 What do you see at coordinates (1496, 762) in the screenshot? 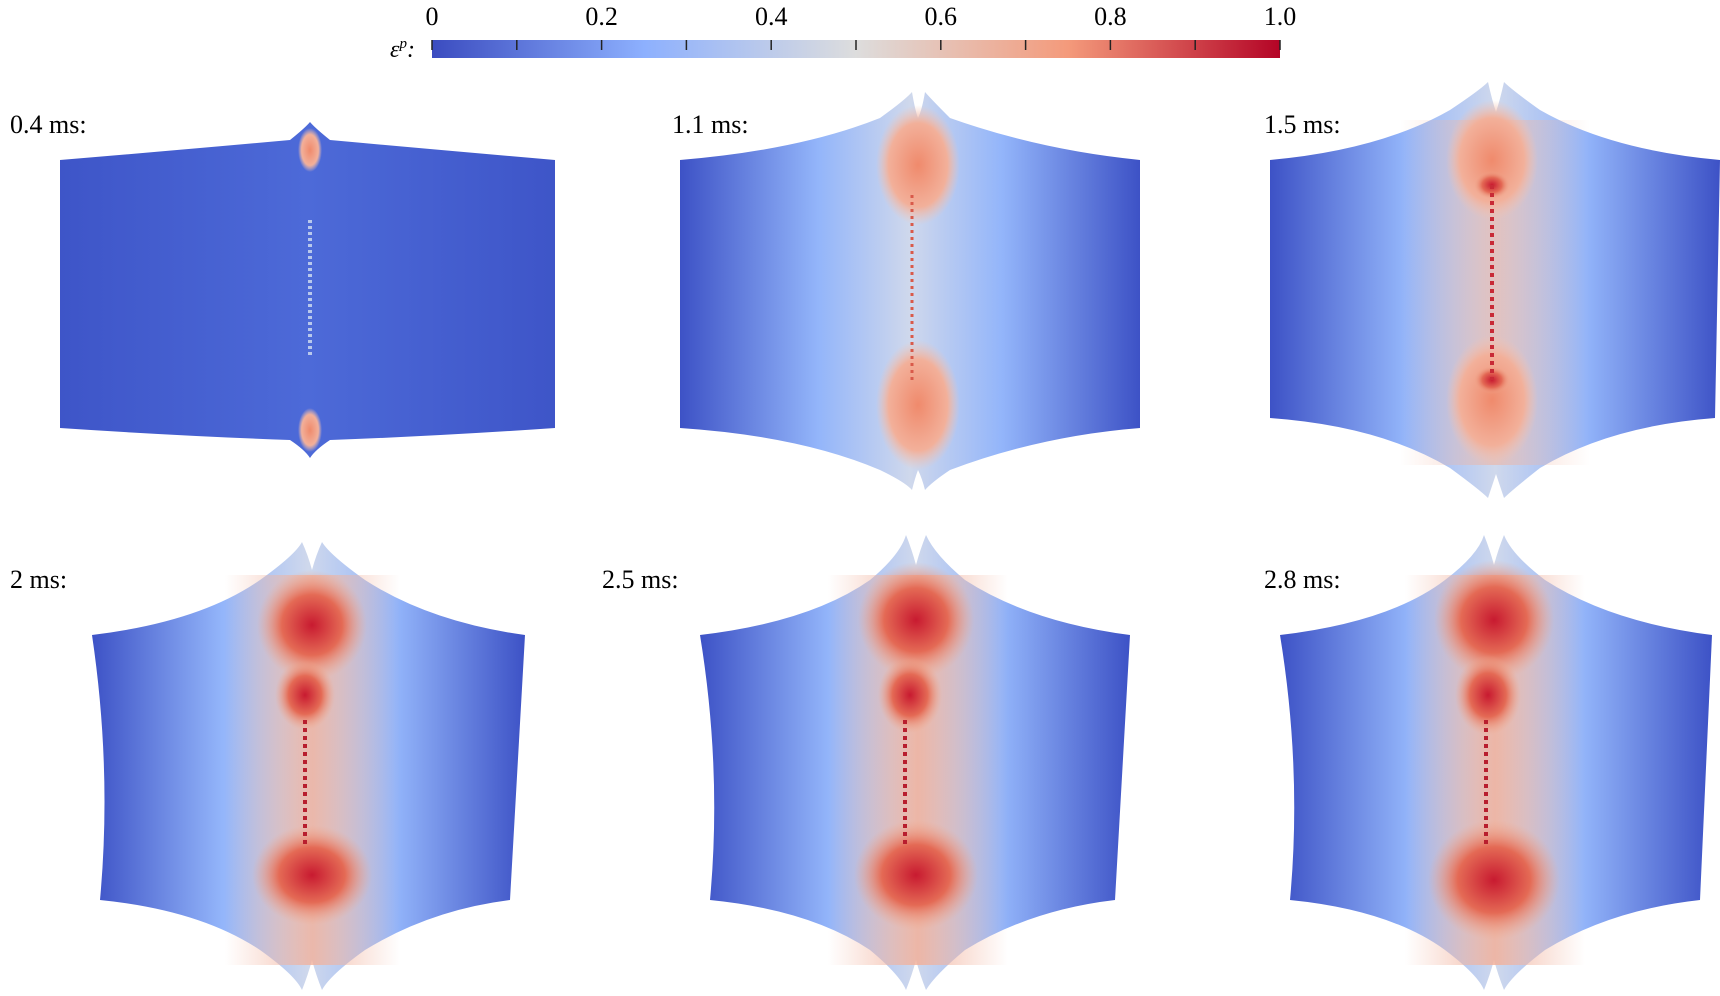
I see `panel-6-contour` at bounding box center [1496, 762].